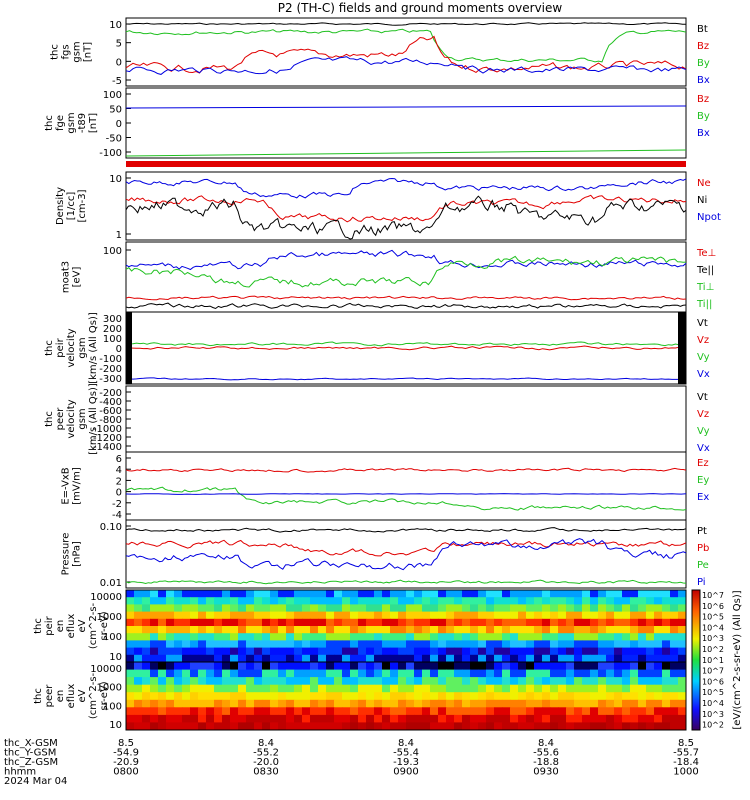 The image size is (750, 800). What do you see at coordinates (406, 498) in the screenshot?
I see `series-Ey` at bounding box center [406, 498].